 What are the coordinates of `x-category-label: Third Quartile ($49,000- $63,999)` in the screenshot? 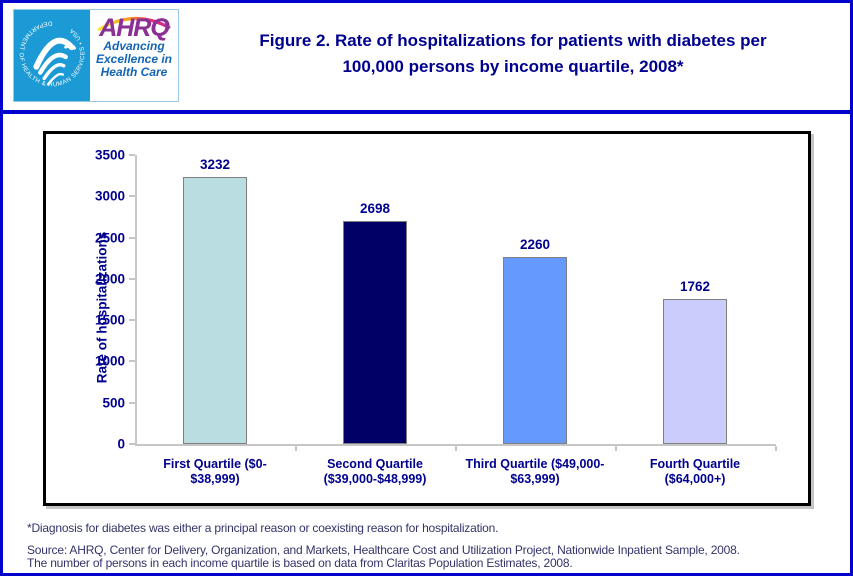 It's located at (535, 472).